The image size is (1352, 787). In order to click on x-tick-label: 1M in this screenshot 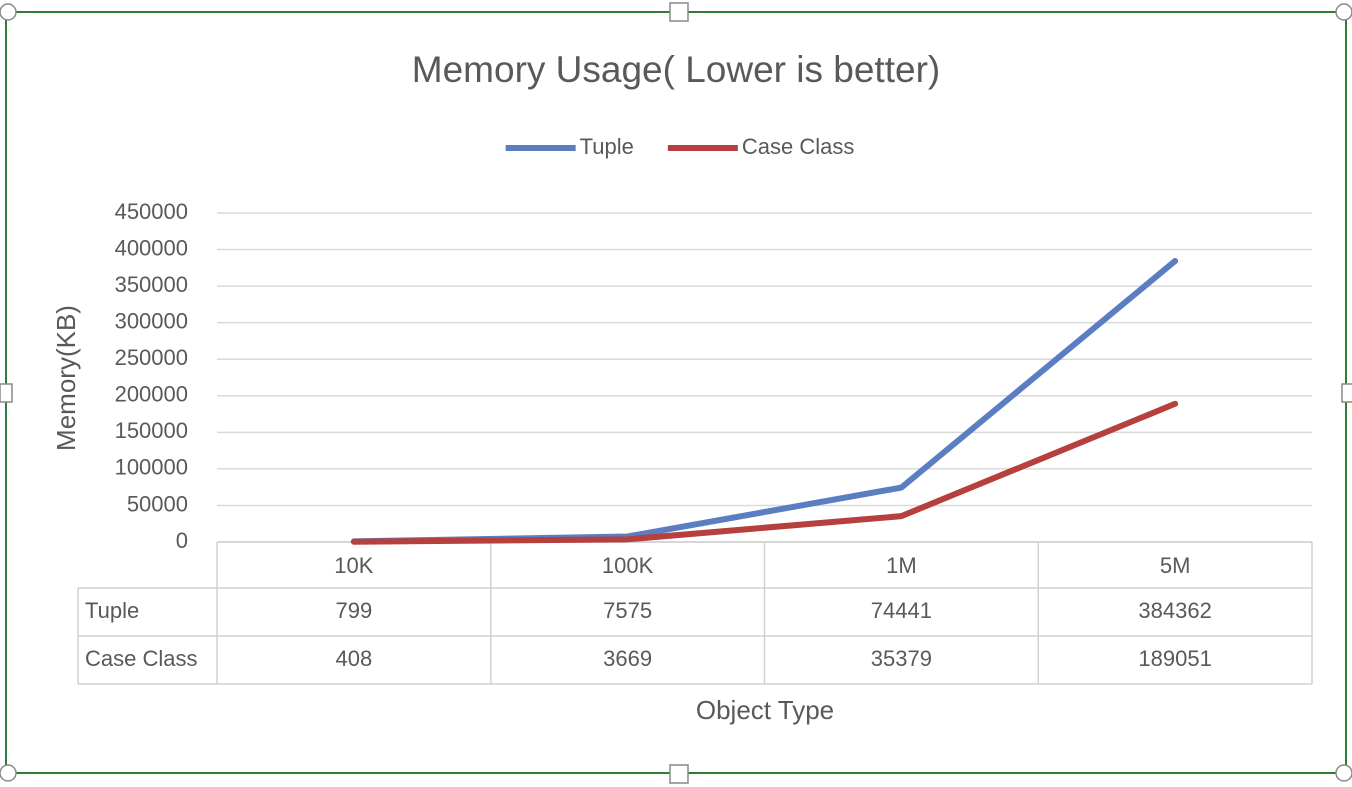, I will do `click(901, 565)`.